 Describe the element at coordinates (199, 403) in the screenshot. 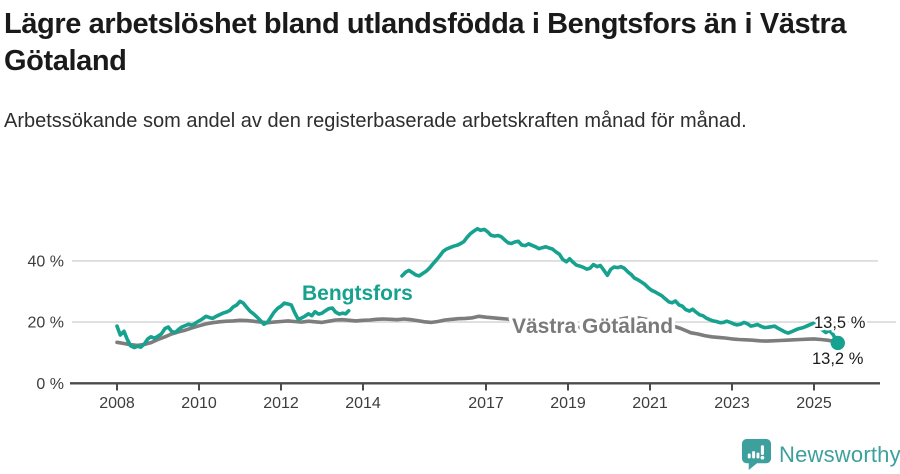

I see `x-tick-label: 2010` at that location.